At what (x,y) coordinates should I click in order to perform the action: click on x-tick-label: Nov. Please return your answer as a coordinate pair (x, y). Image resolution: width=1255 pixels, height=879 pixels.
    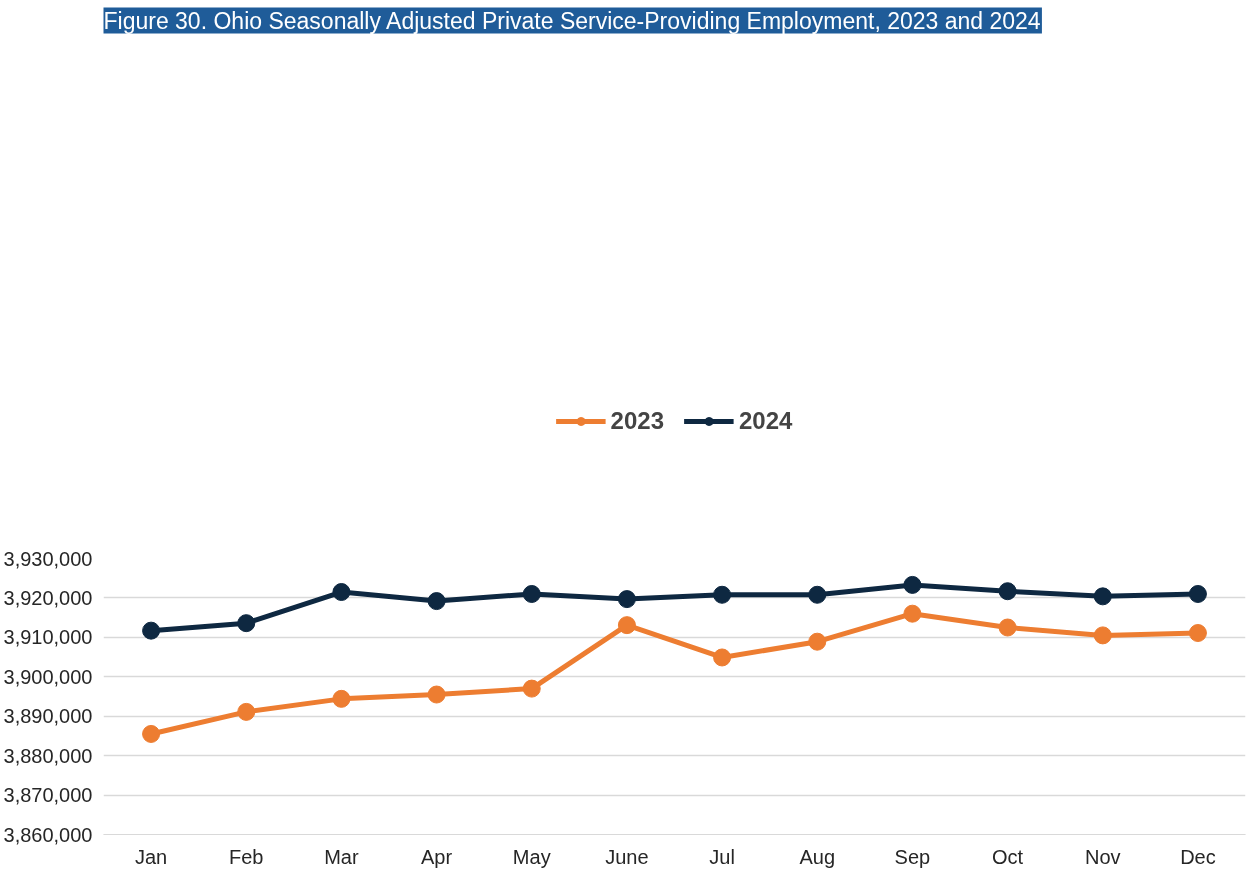
    Looking at the image, I should click on (1102, 856).